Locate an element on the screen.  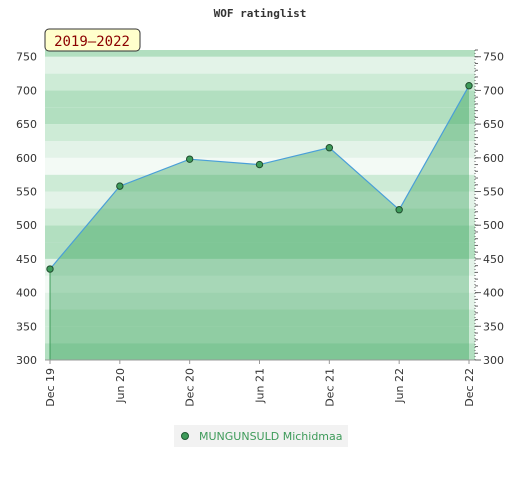
x-tick-label: Dec 20 is located at coordinates (190, 387).